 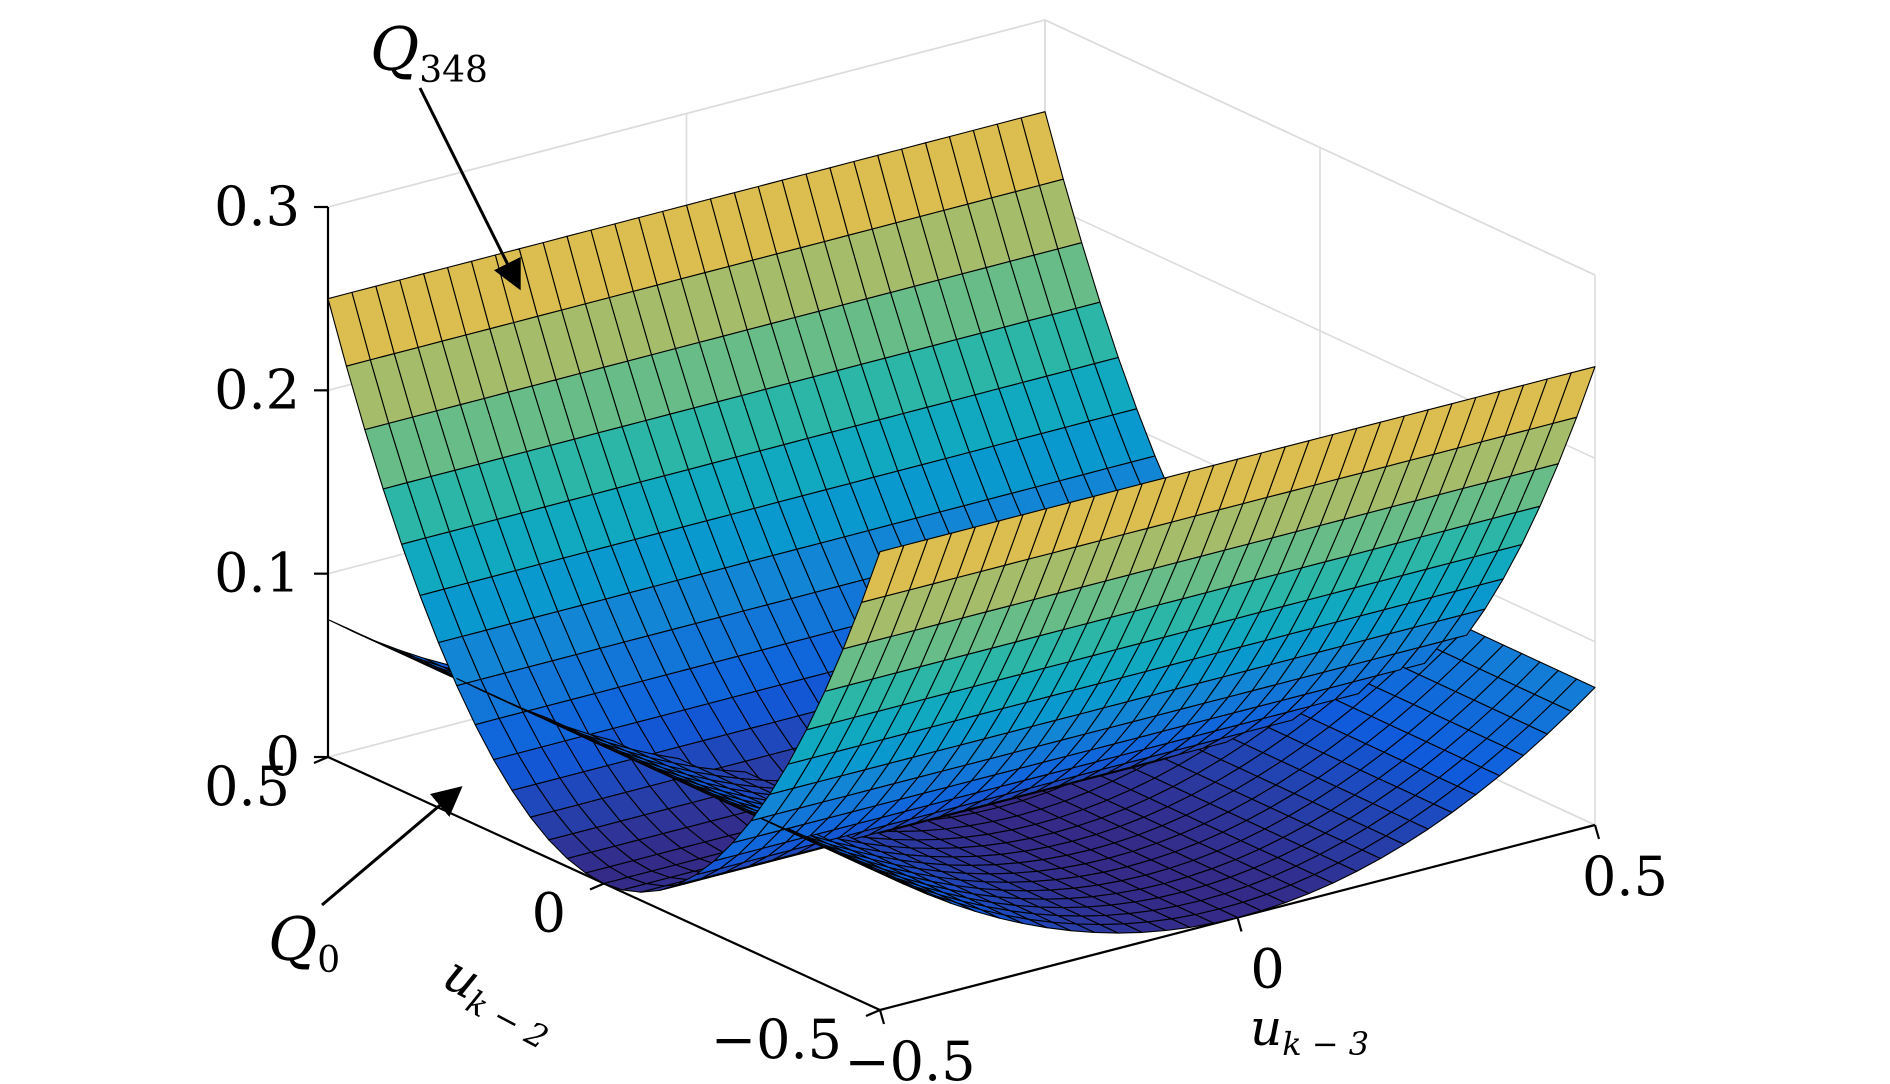 What do you see at coordinates (549, 913) in the screenshot?
I see `y-tick-label-1: 0` at bounding box center [549, 913].